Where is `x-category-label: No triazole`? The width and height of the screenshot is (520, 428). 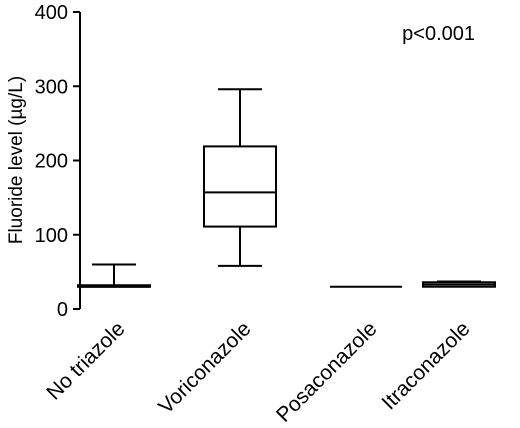 x-category-label: No triazole is located at coordinates (85, 360).